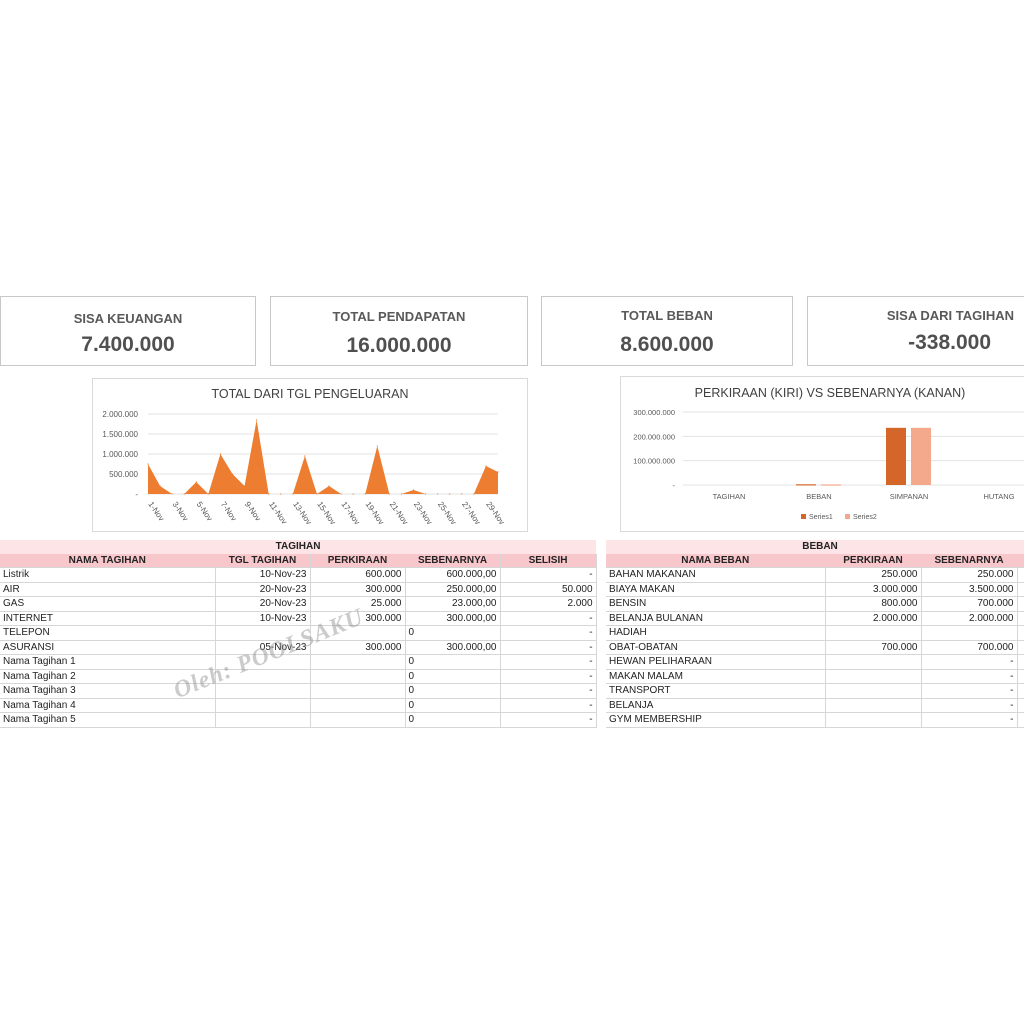 The width and height of the screenshot is (1024, 1024). I want to click on table-cell: 800.000, so click(873, 604).